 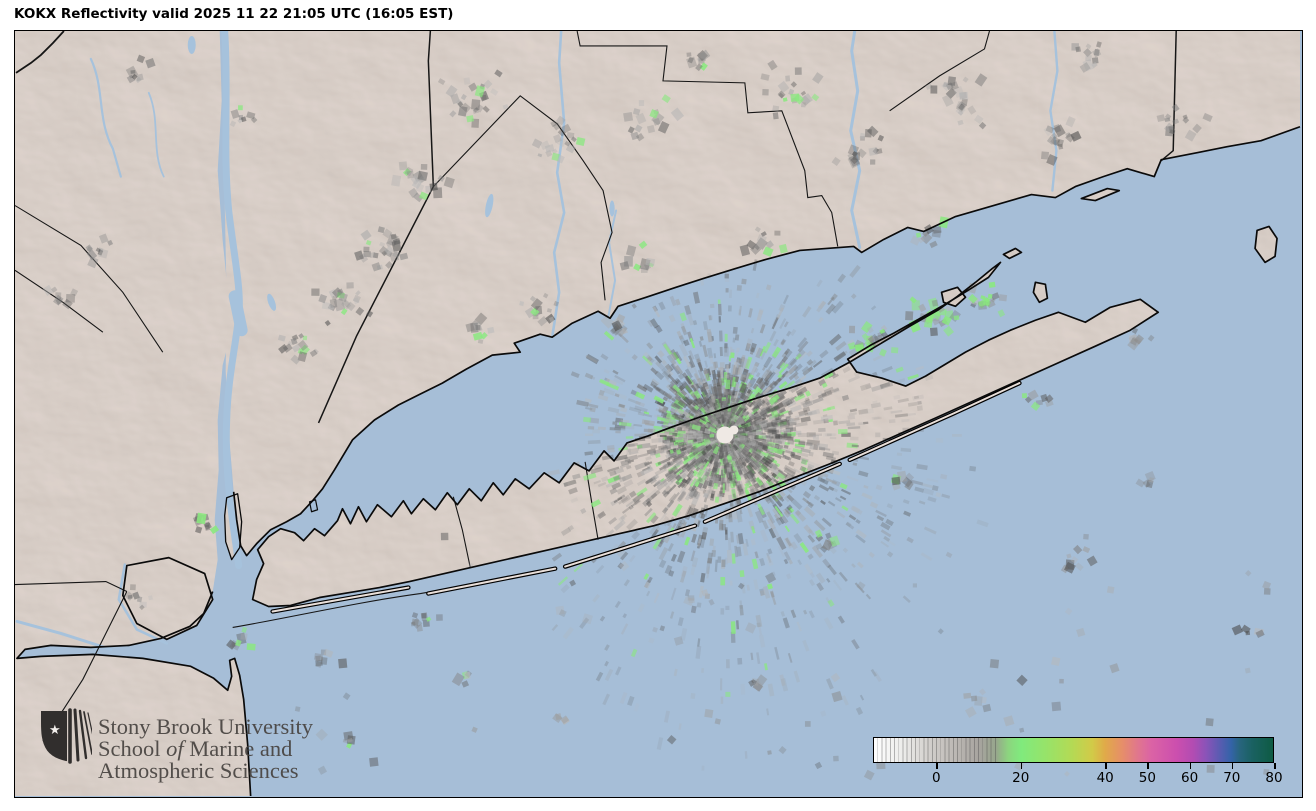 I want to click on colorbar-gradient, so click(x=1073, y=750).